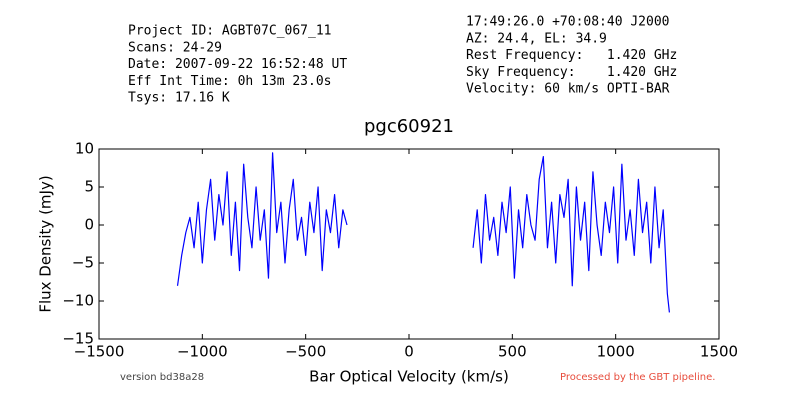 The image size is (800, 400). Describe the element at coordinates (202, 352) in the screenshot. I see `x-tick-label: −1000` at that location.